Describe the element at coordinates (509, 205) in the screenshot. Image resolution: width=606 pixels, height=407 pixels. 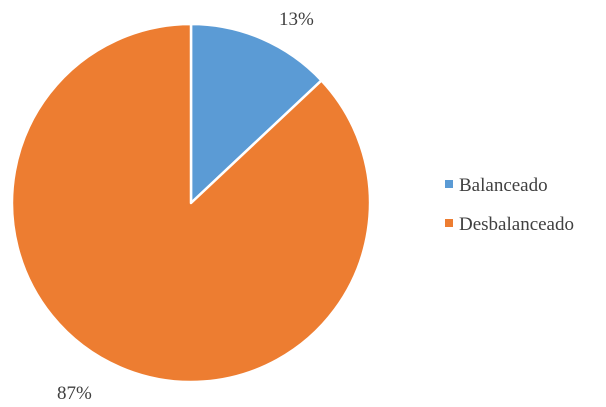
I see `legend: Balanceado Desbalanceado` at that location.